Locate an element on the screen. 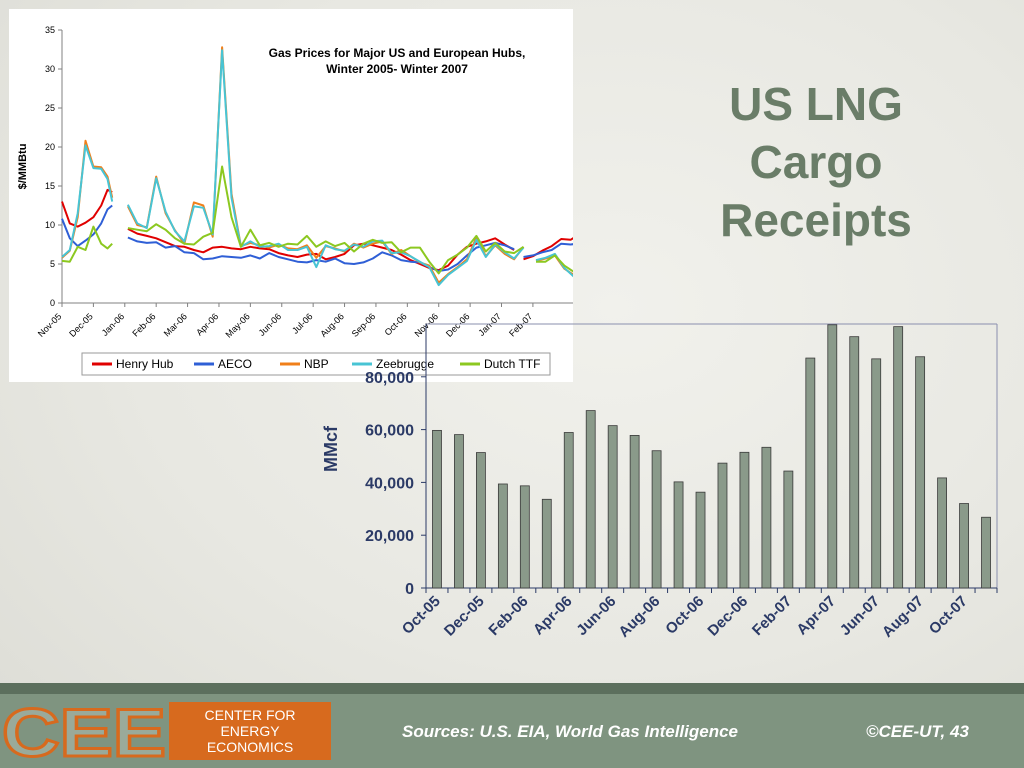 Image resolution: width=1024 pixels, height=768 pixels. y-tick-label: 25 is located at coordinates (50, 108).